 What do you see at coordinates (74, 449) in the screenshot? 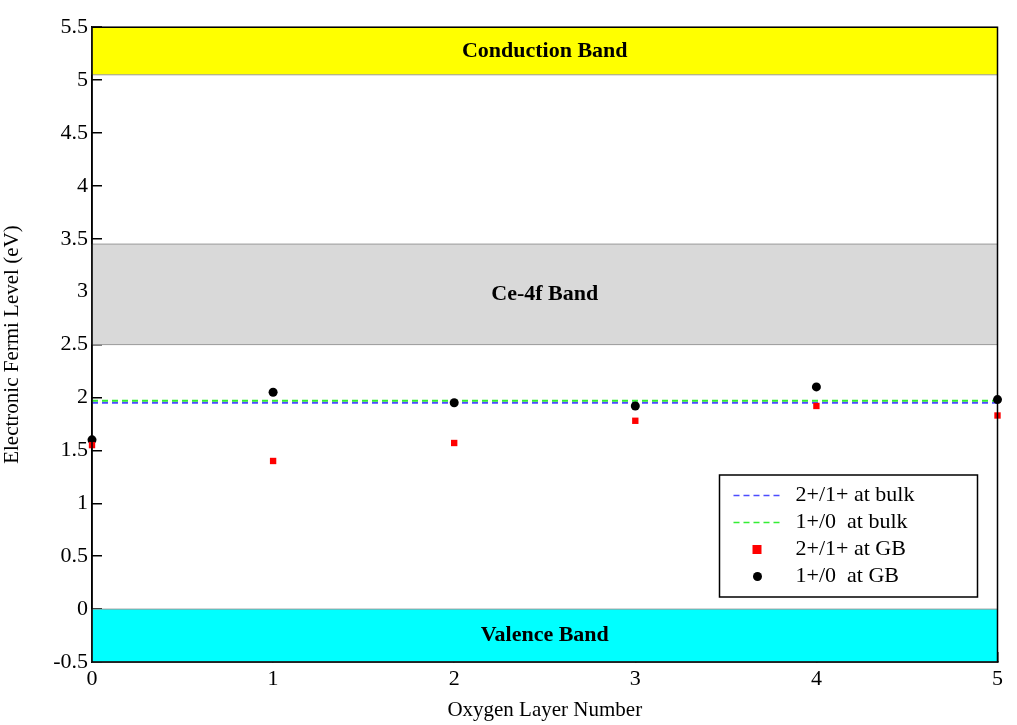
I see `y-tick-label: 1.5` at bounding box center [74, 449].